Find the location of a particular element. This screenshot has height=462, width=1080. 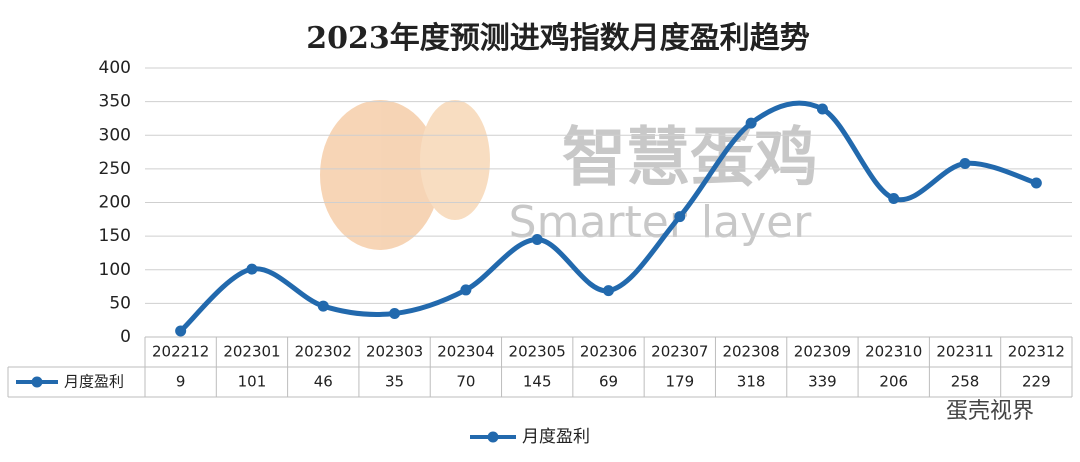

y-tick-label: 300 is located at coordinates (115, 135).